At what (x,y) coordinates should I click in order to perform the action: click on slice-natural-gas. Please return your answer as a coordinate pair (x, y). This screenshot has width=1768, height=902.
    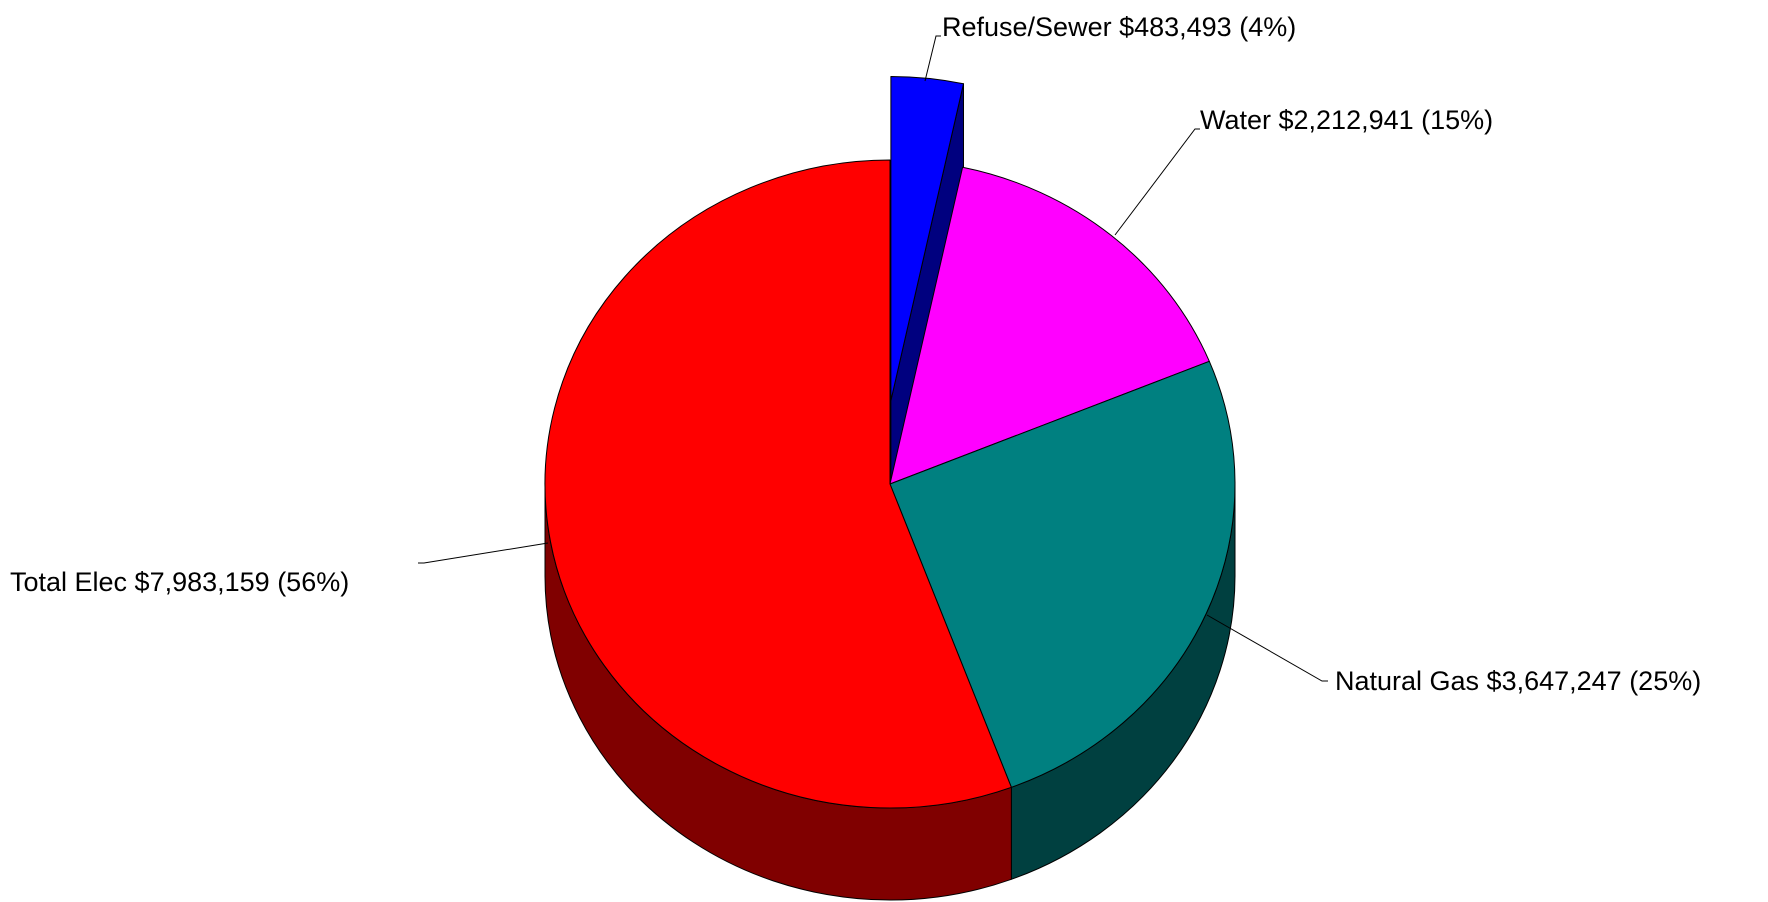
    Looking at the image, I should click on (1062, 574).